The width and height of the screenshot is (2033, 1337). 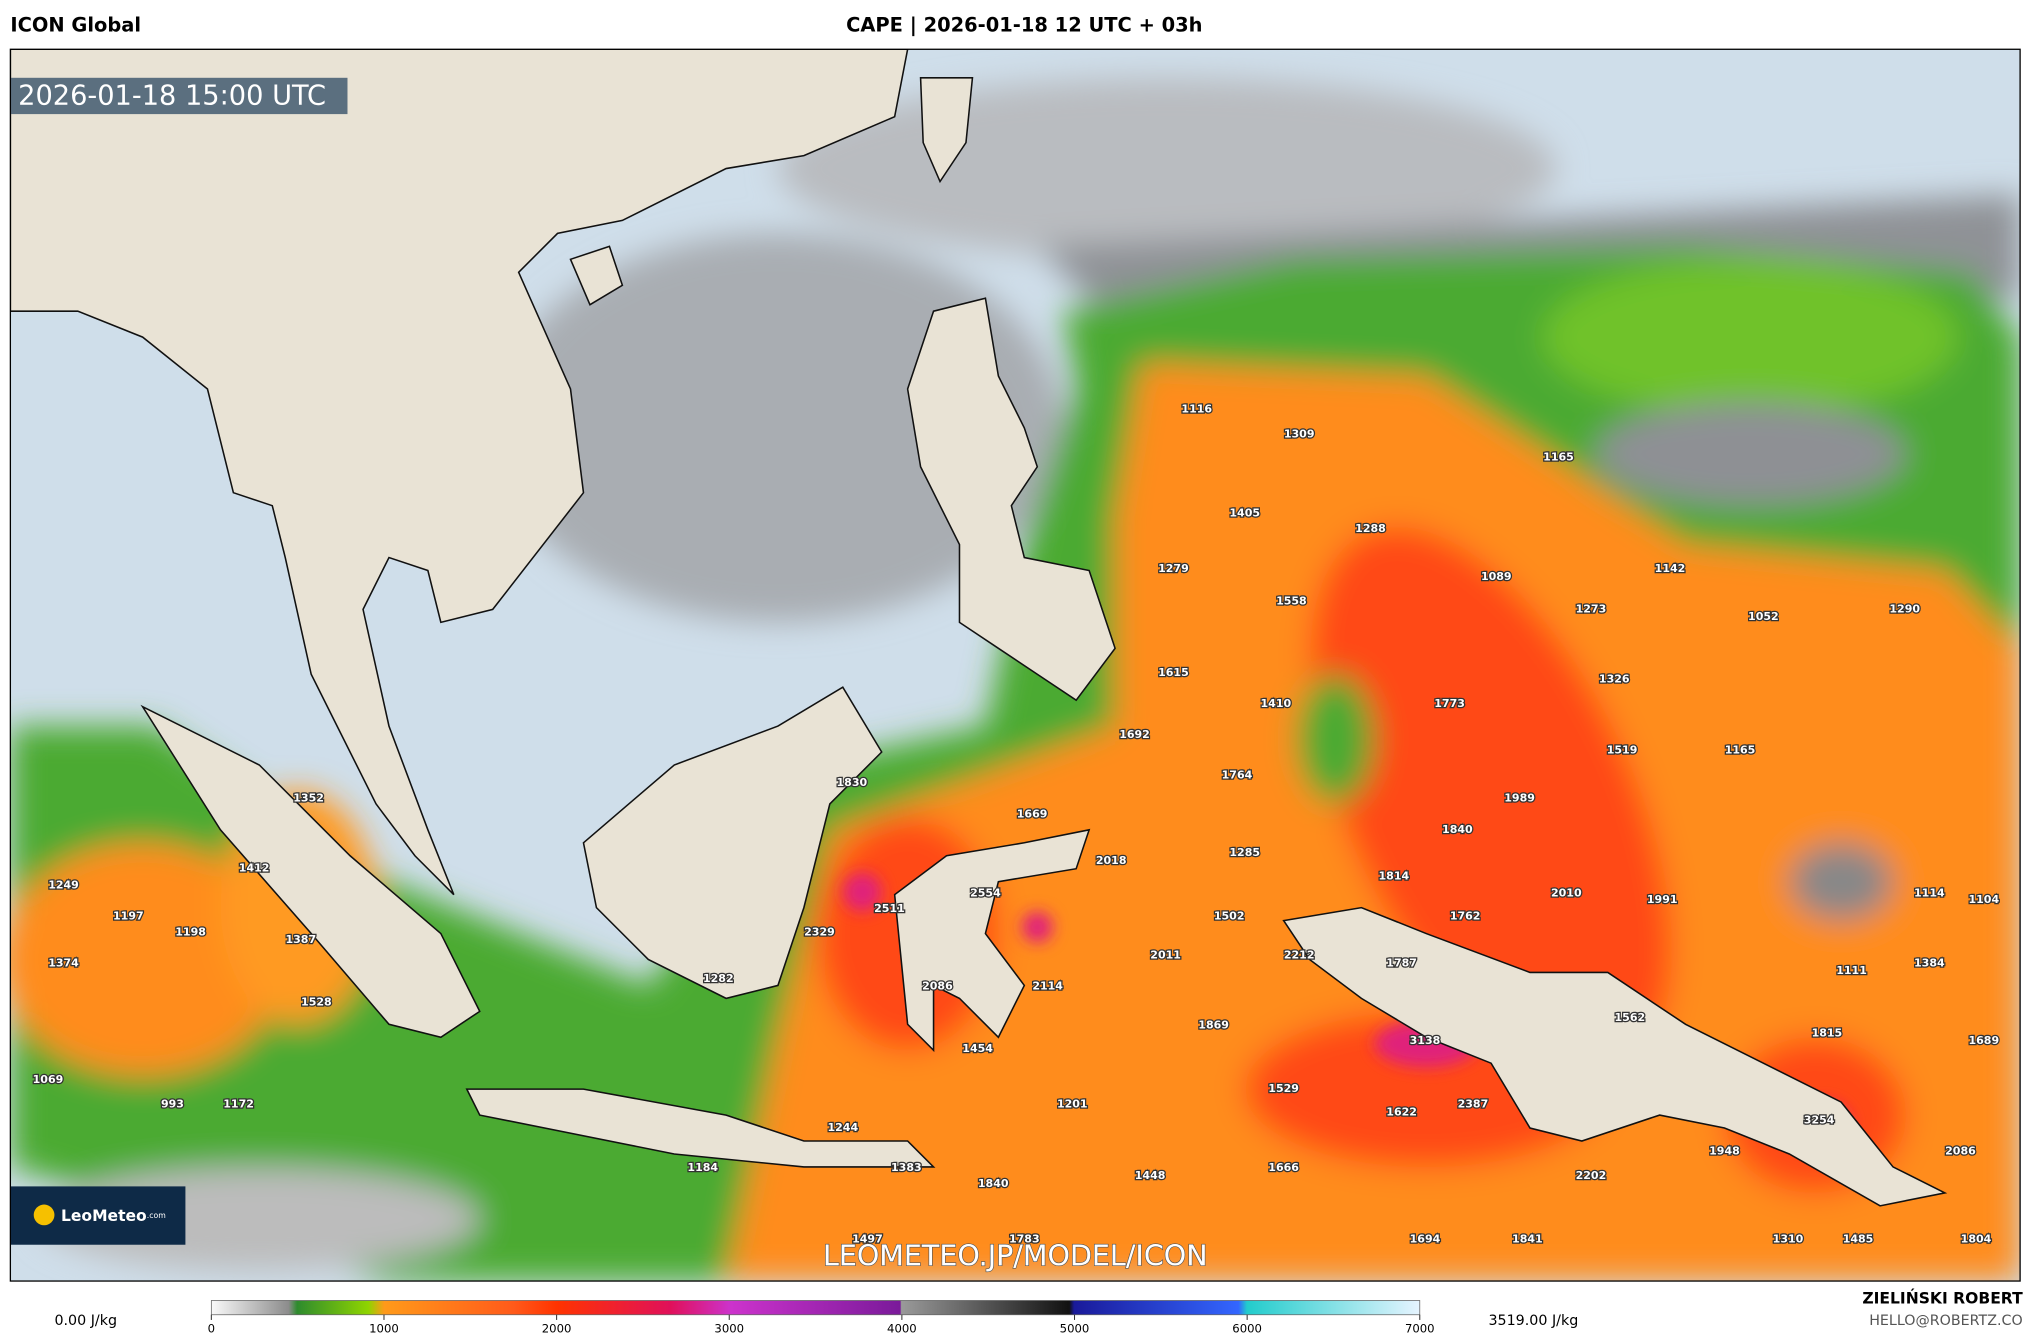 What do you see at coordinates (1401, 962) in the screenshot?
I see `cape-label: 1787` at bounding box center [1401, 962].